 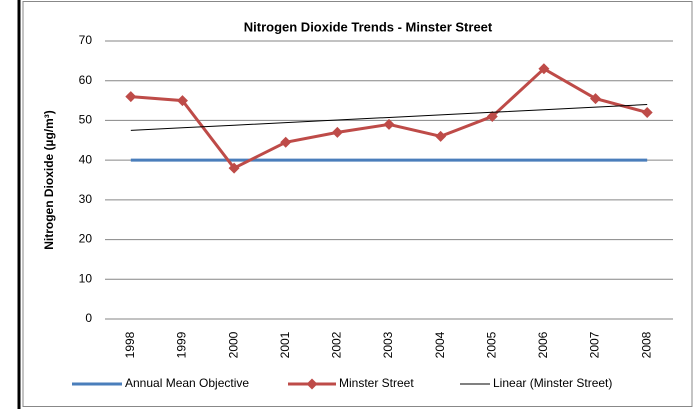 I want to click on legend-label: Minster Street, so click(x=376, y=383).